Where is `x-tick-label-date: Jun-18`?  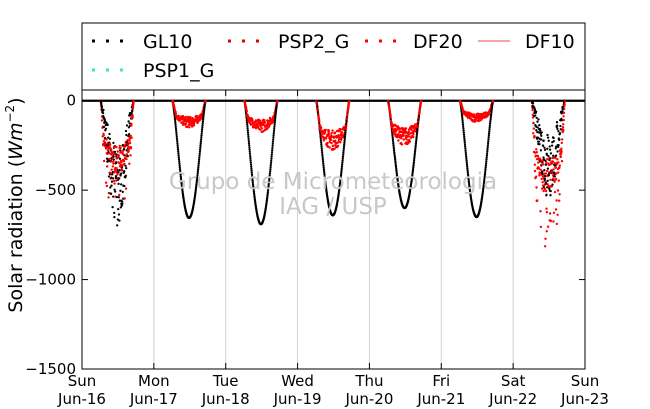
x-tick-label-date: Jun-18 is located at coordinates (225, 399).